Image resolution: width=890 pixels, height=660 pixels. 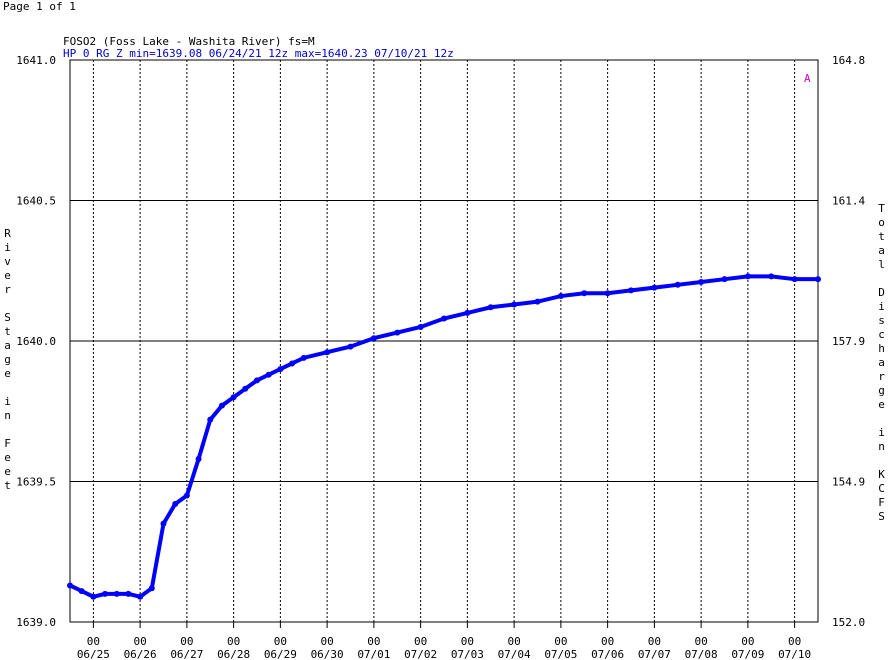 What do you see at coordinates (881, 363) in the screenshot?
I see `y2-axis-label: Total Discharge in KCFS` at bounding box center [881, 363].